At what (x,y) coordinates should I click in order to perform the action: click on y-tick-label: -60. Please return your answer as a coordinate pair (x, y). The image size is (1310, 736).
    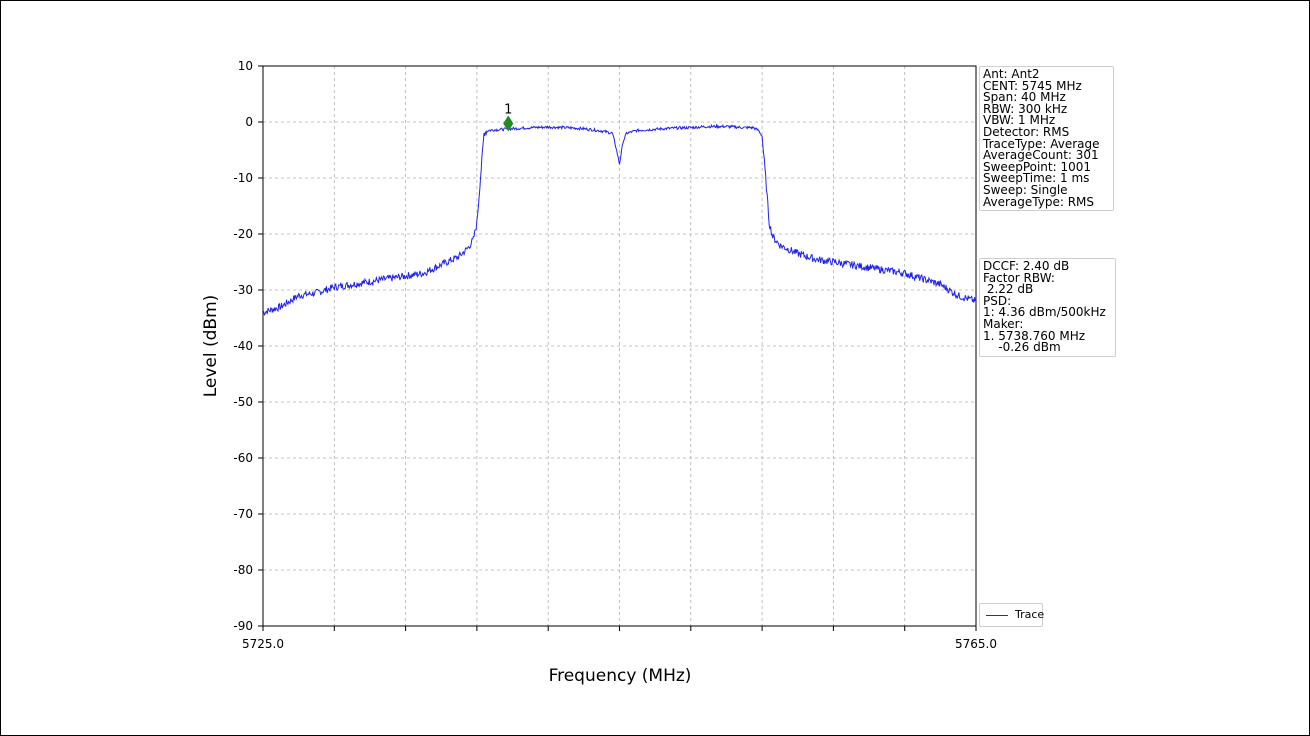
    Looking at the image, I should click on (243, 458).